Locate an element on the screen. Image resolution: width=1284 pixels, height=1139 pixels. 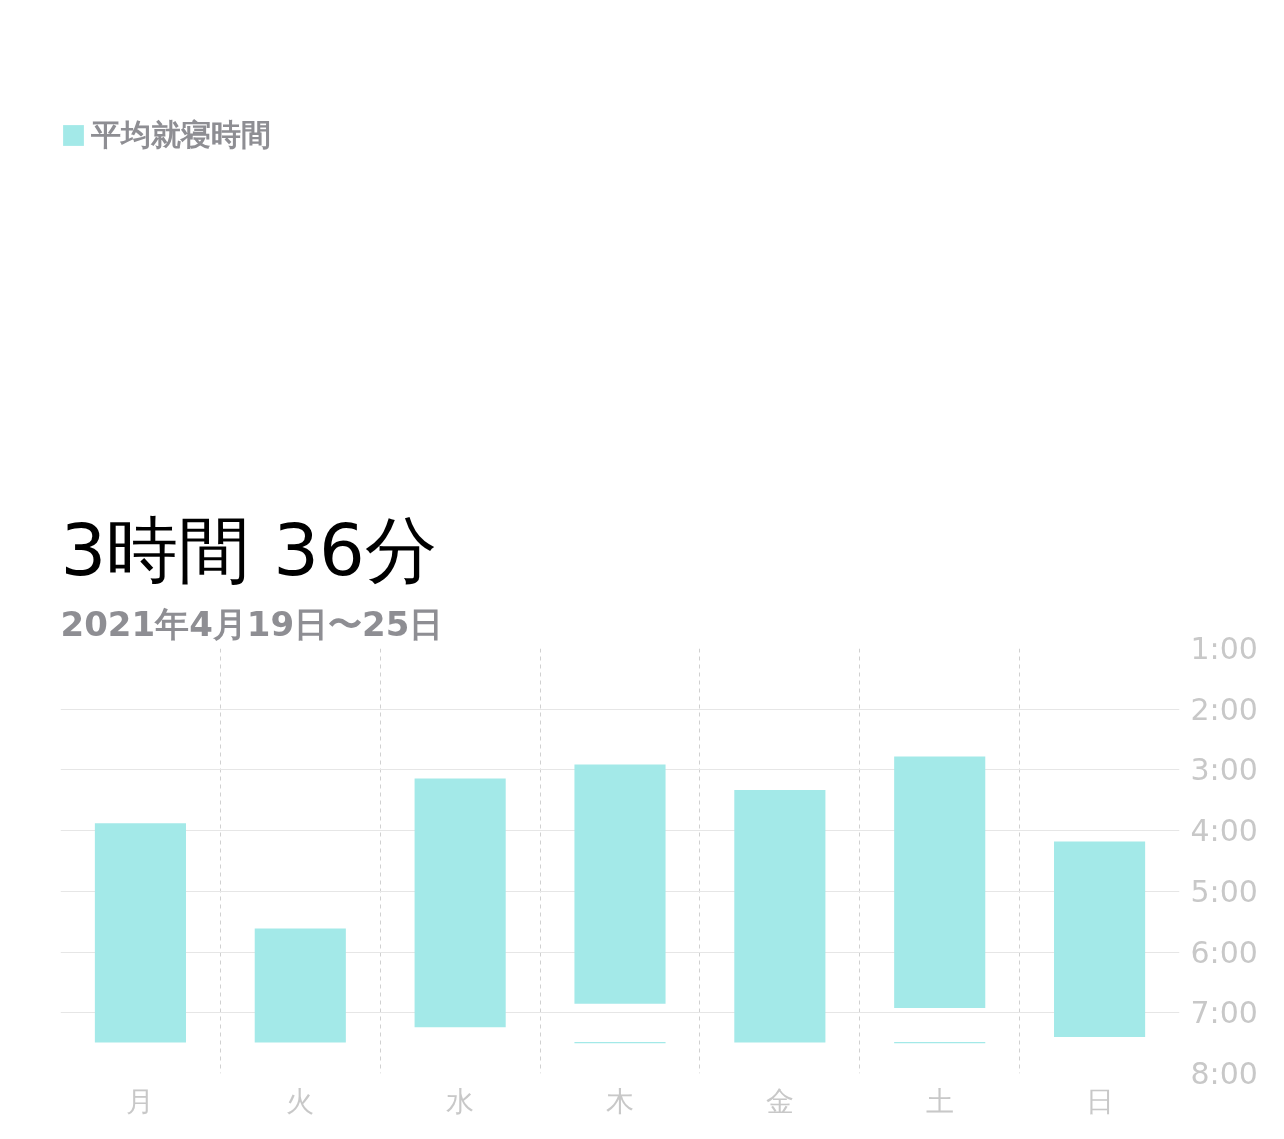
text: 2021年4月19日〜25日 is located at coordinates (252, 623).